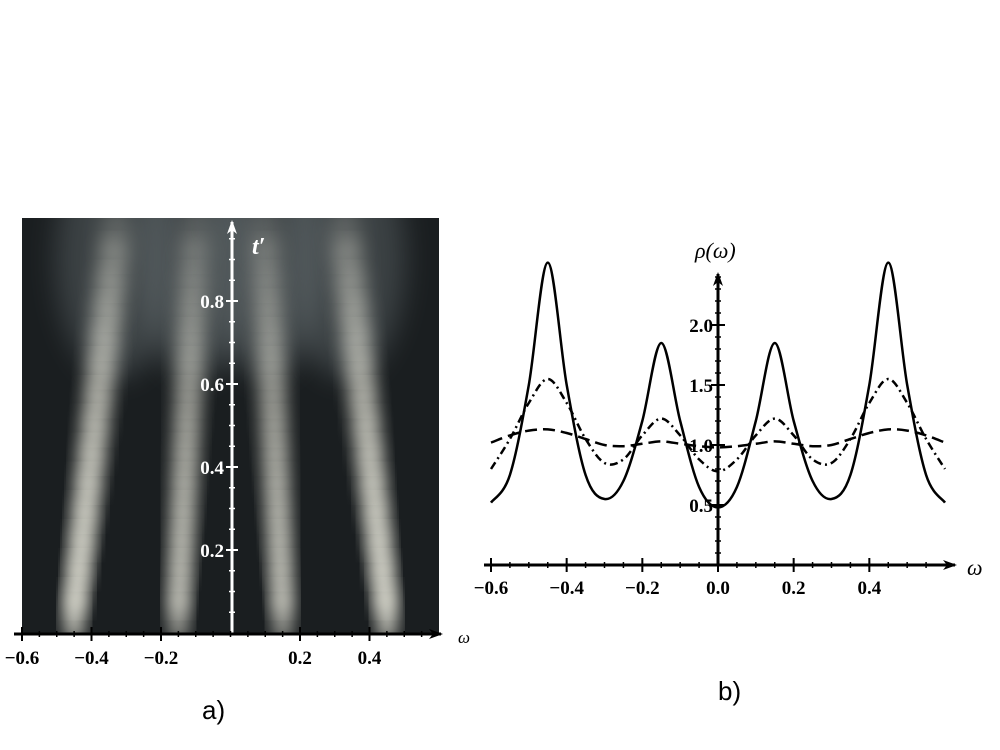 This screenshot has width=1000, height=750. I want to click on heatmap-y-tick-label: 0.8, so click(212, 302).